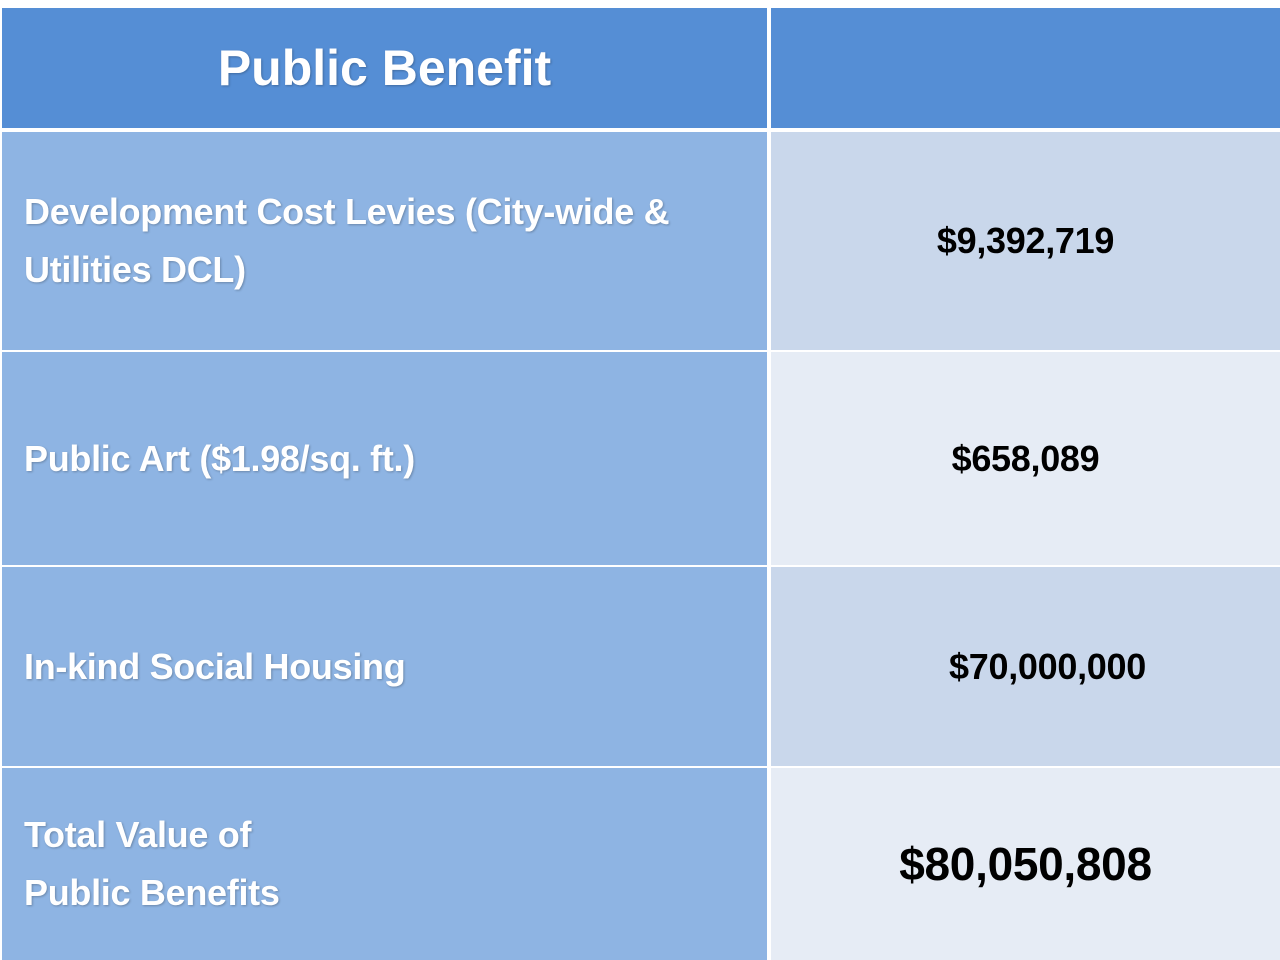 The width and height of the screenshot is (1280, 960). Describe the element at coordinates (384, 458) in the screenshot. I see `row-label: Public Art ($1.98/sq. ft.)` at that location.